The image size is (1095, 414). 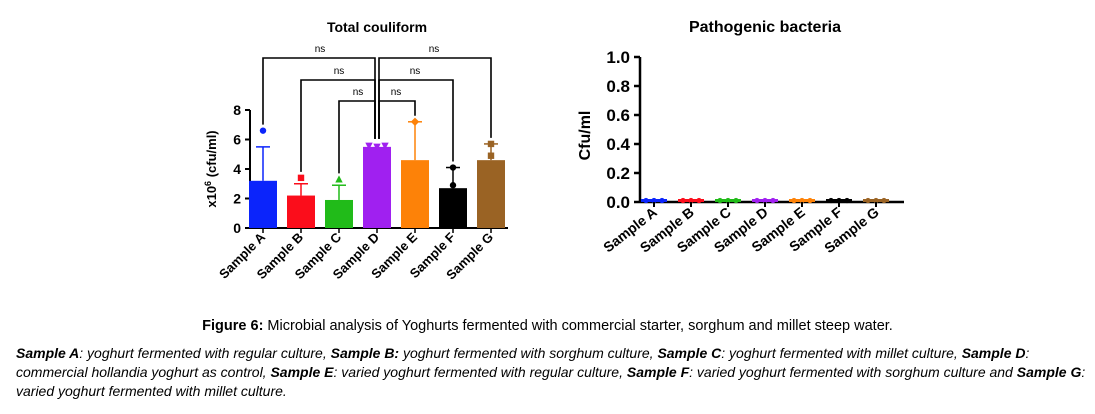 What do you see at coordinates (585, 136) in the screenshot?
I see `y-axis-label: Cfu/ml` at bounding box center [585, 136].